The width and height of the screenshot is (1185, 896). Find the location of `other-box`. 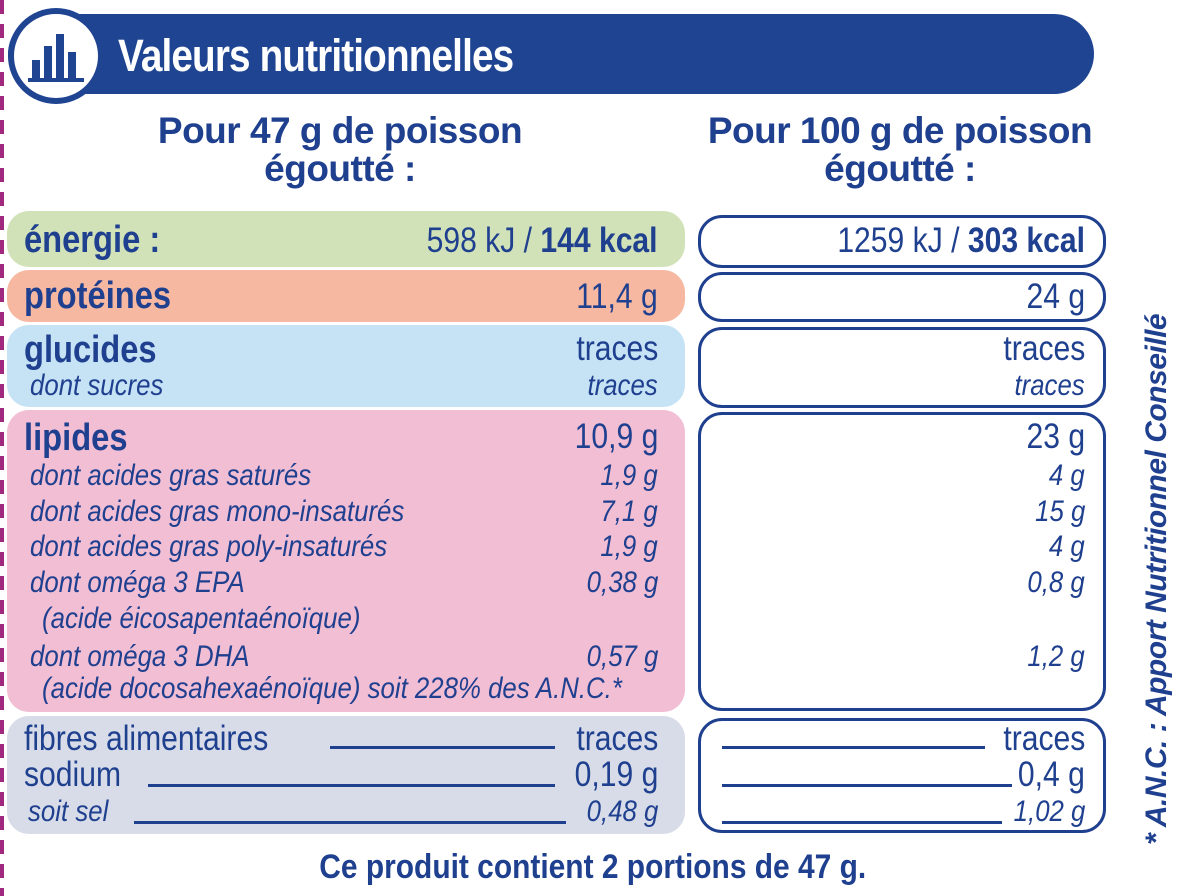

other-box is located at coordinates (902, 775).